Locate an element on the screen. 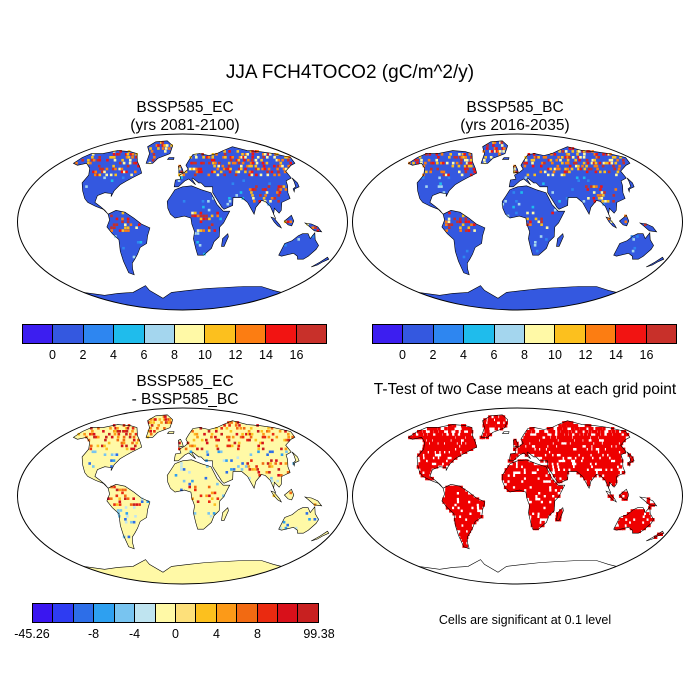 This screenshot has height=700, width=700. coastline-newguinea is located at coordinates (313, 501).